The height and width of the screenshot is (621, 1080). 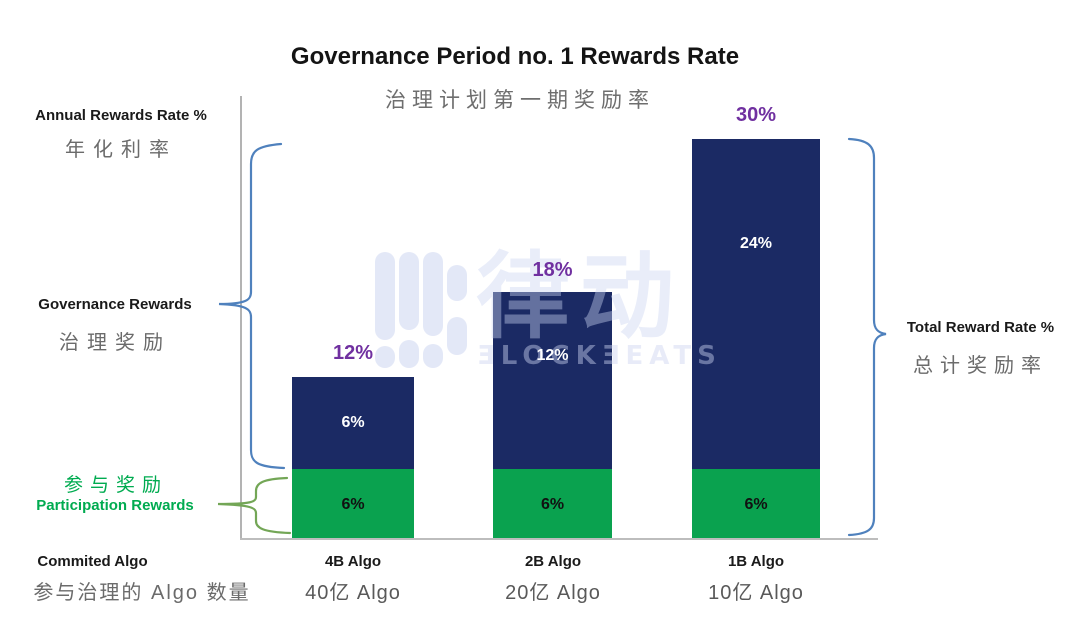 What do you see at coordinates (241, 317) in the screenshot?
I see `y-axis-line` at bounding box center [241, 317].